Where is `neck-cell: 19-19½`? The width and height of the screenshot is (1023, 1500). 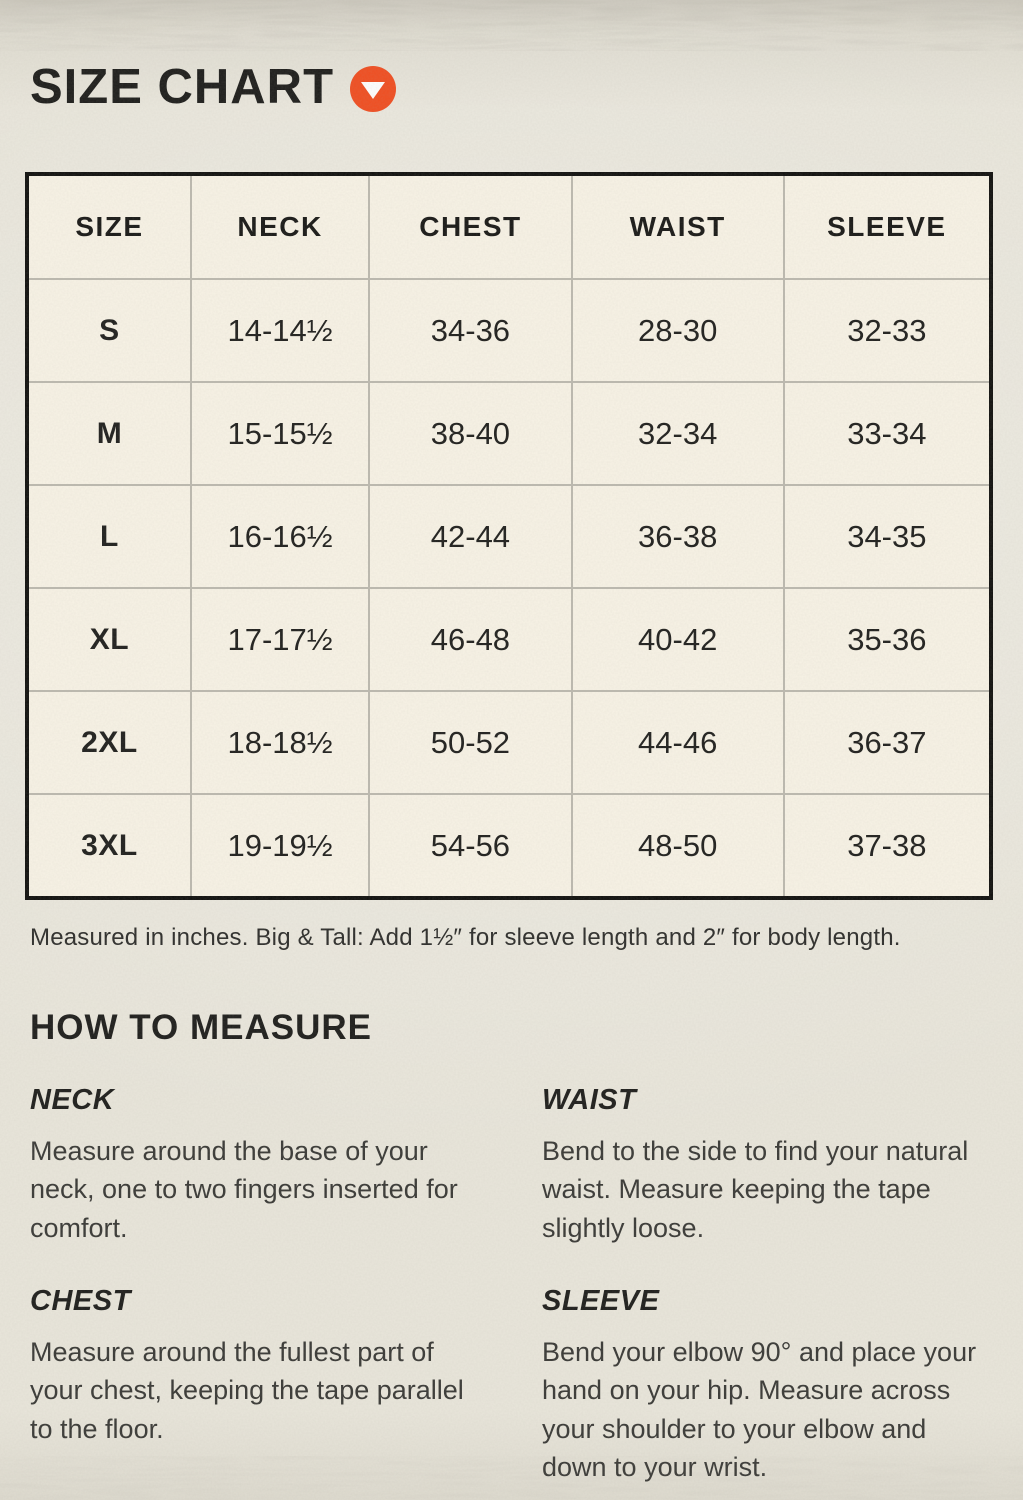 neck-cell: 19-19½ is located at coordinates (280, 846).